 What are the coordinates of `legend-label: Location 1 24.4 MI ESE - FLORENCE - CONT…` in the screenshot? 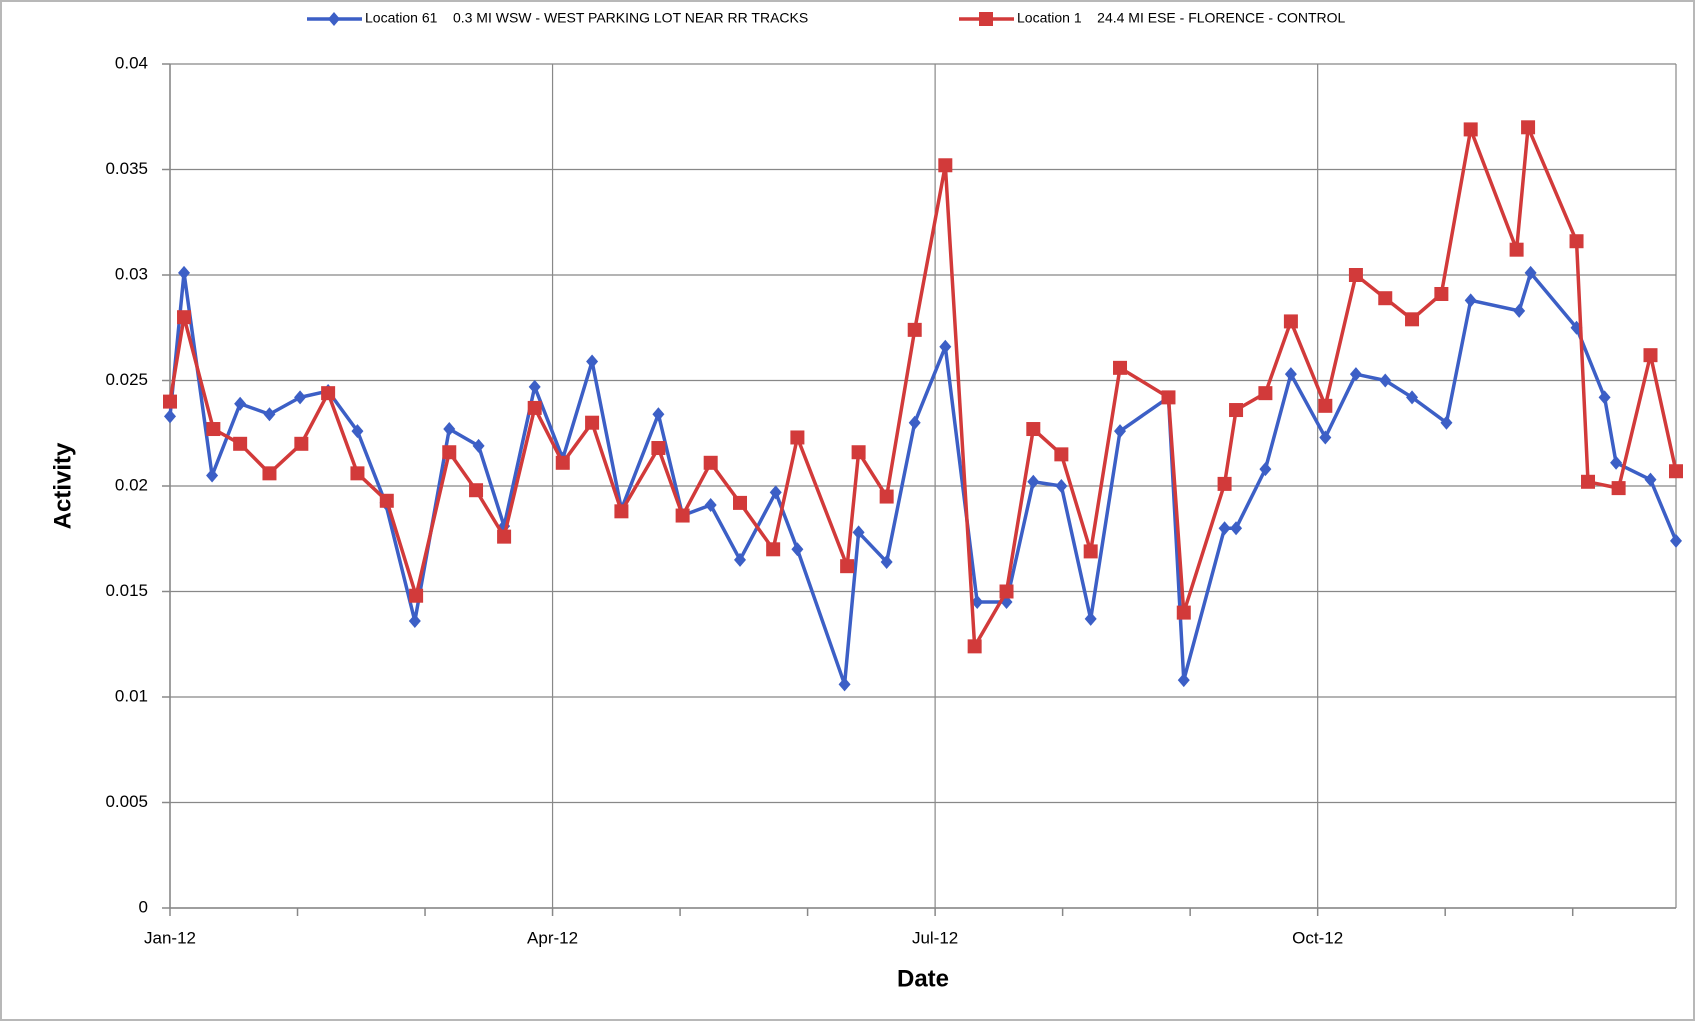 It's located at (1181, 18).